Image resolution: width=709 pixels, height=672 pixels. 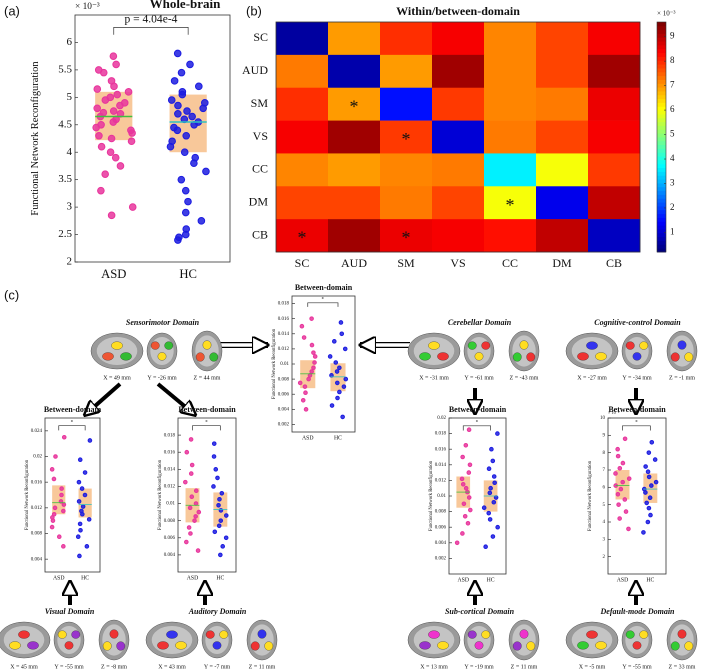 I want to click on x-tick-label: HC, so click(x=650, y=580).